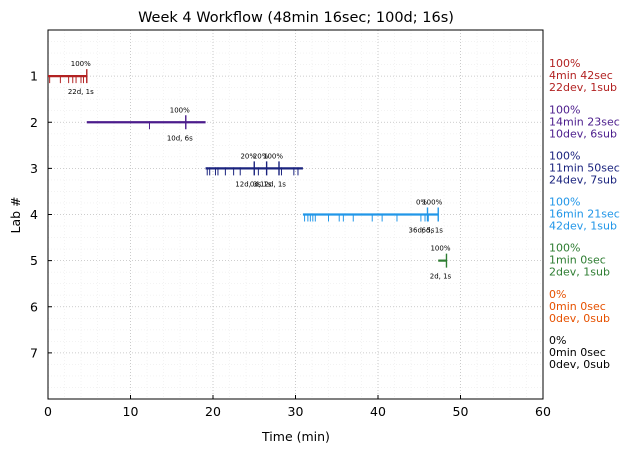 Image resolution: width=630 pixels, height=453 pixels. Describe the element at coordinates (81, 92) in the screenshot. I see `lab-1-submission-count: 22d, 1s` at that location.